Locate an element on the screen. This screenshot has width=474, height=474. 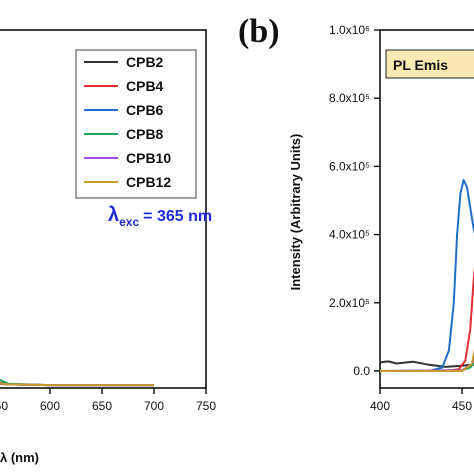
panel-b-x-tick-label: 400 is located at coordinates (380, 406).